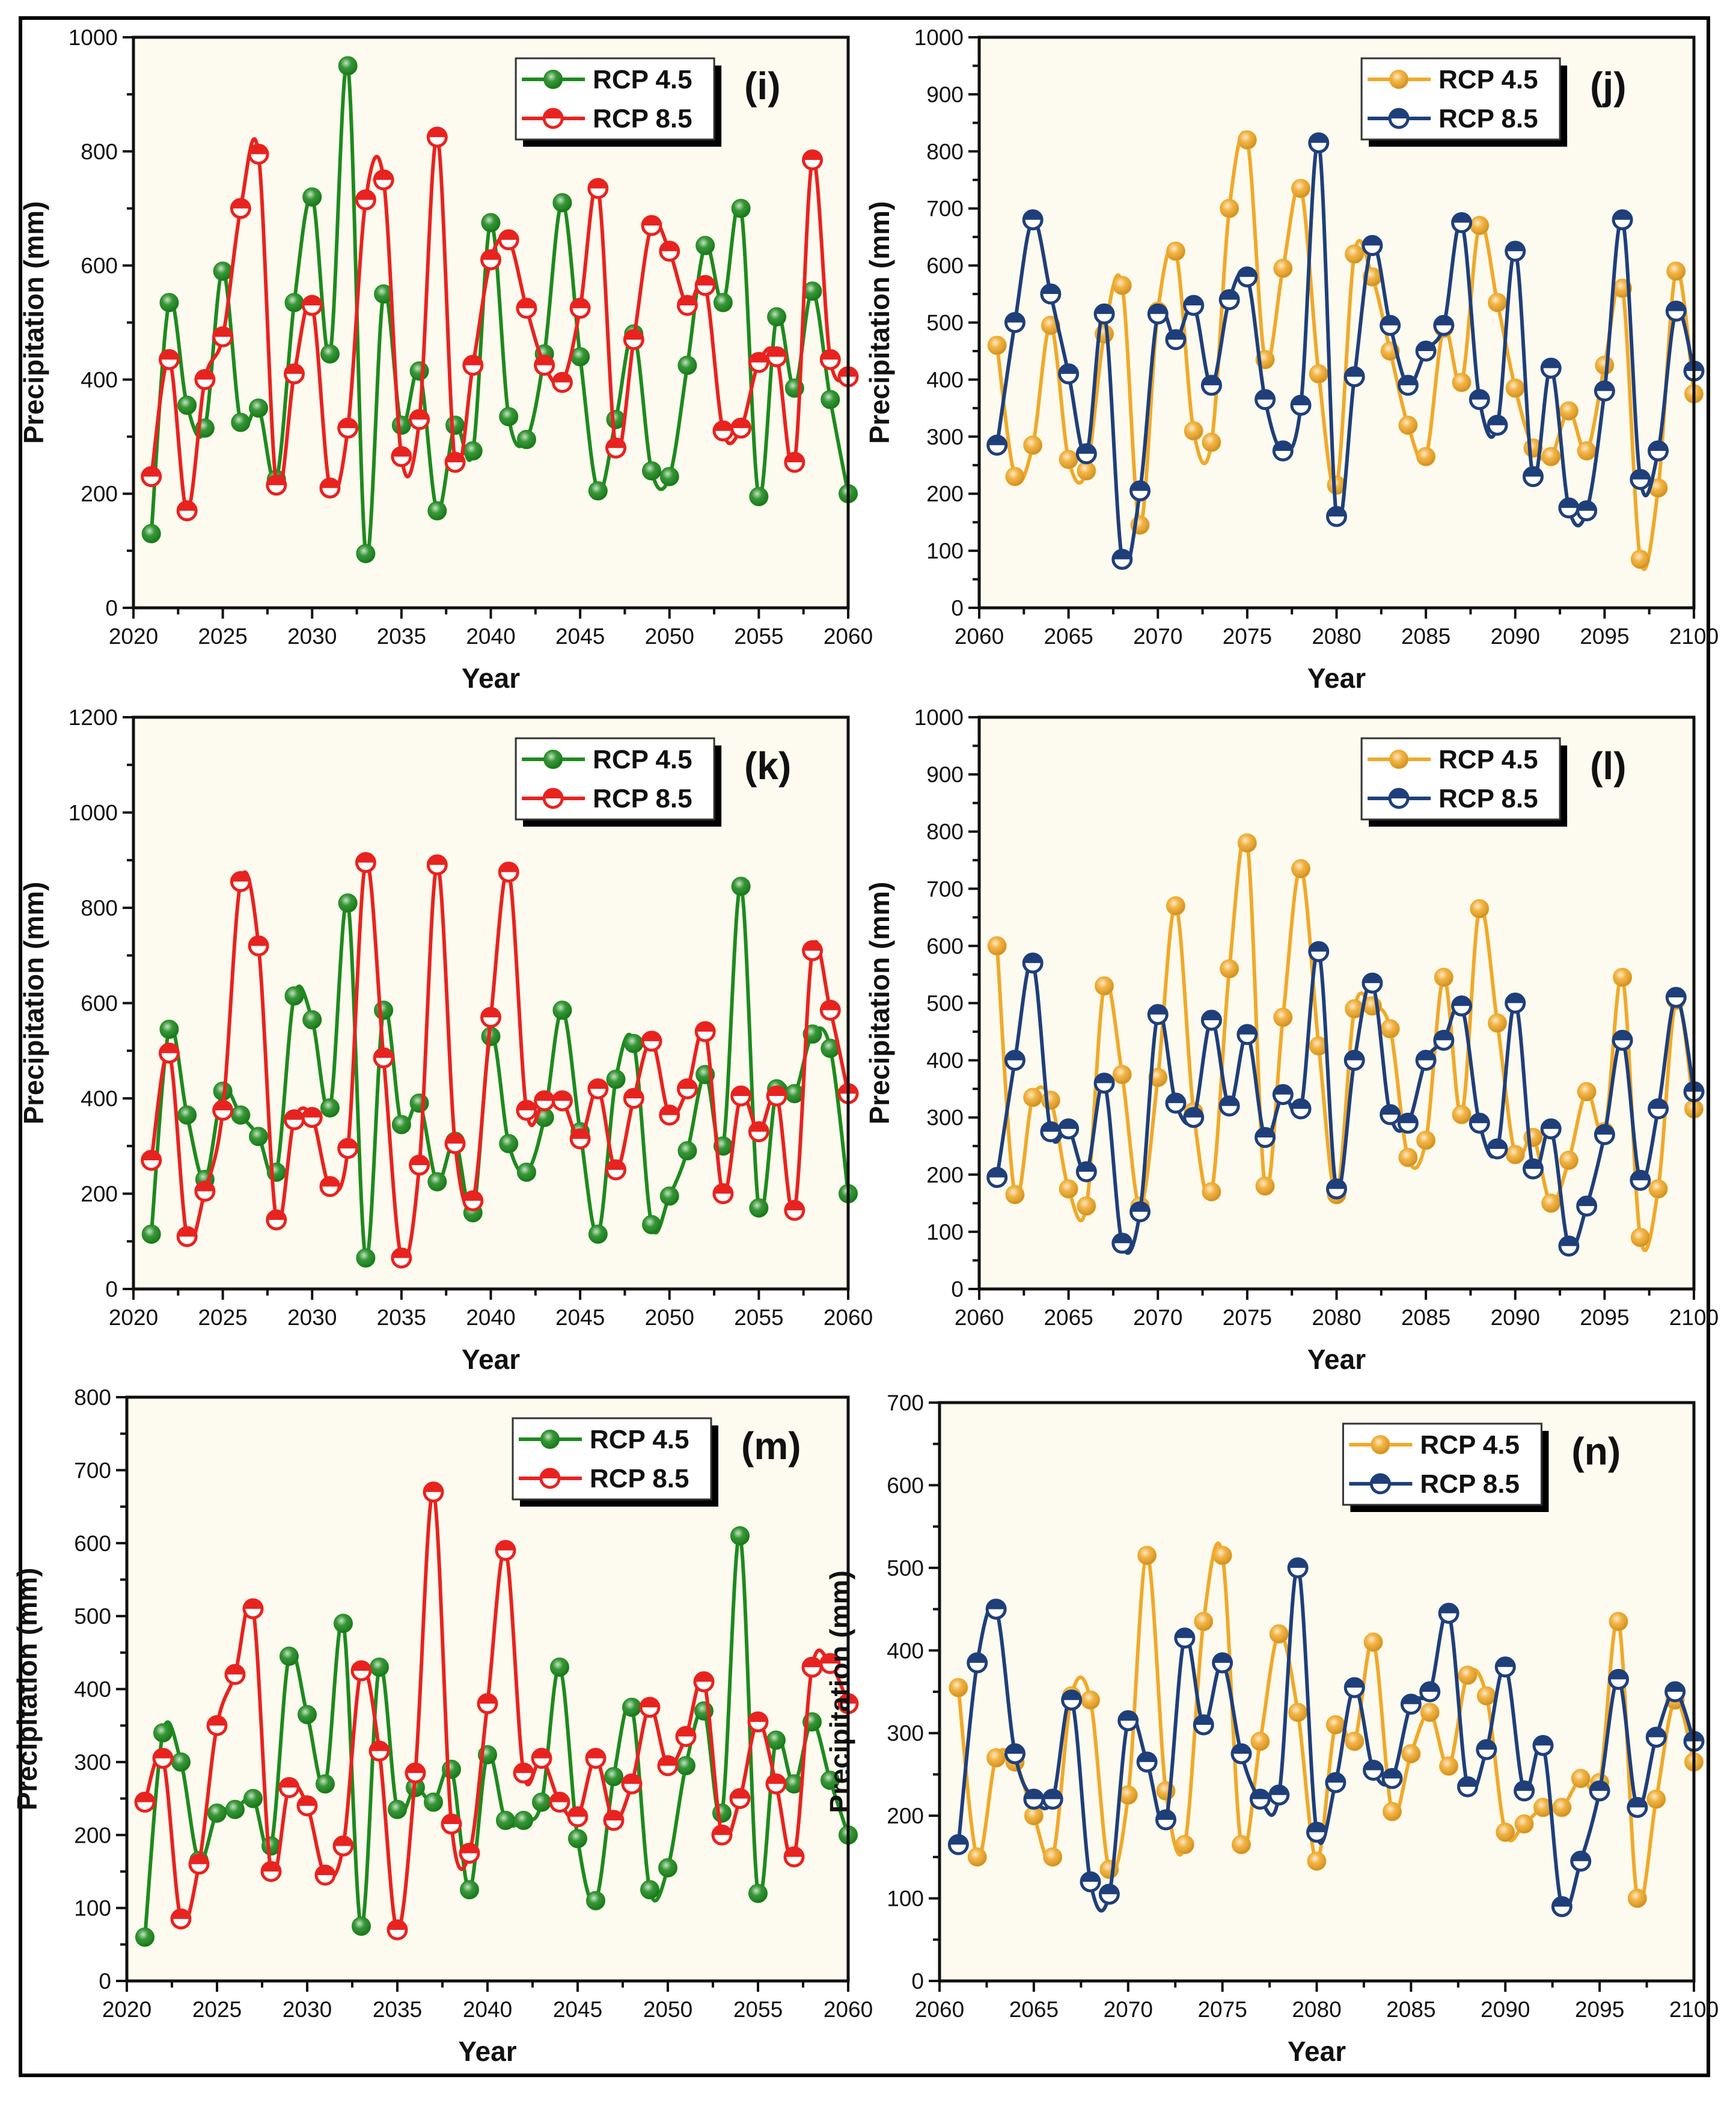 This screenshot has height=2103, width=1736. What do you see at coordinates (553, 759) in the screenshot?
I see `legend-marker-shade` at bounding box center [553, 759].